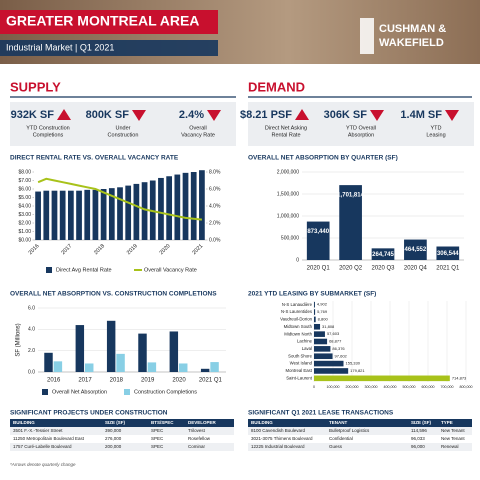  I want to click on table-cell: 96,033, so click(418, 438).